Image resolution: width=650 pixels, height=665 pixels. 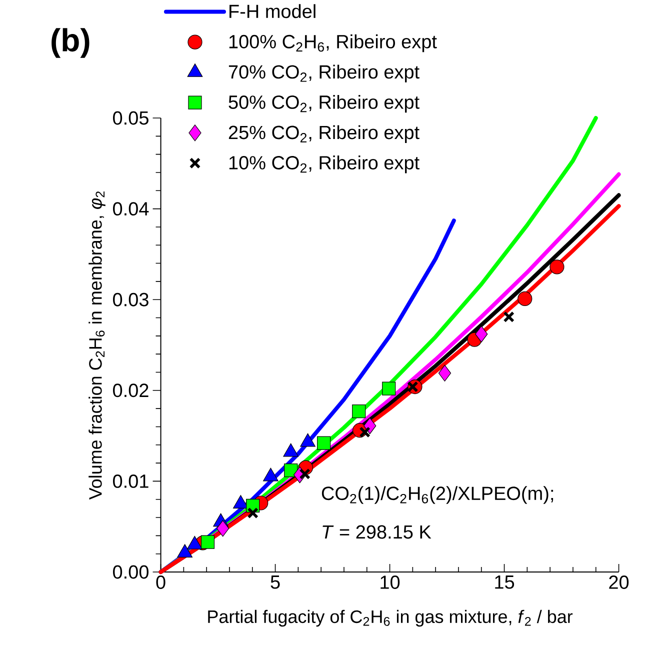 I want to click on x-tick-label: 20, so click(x=619, y=582).